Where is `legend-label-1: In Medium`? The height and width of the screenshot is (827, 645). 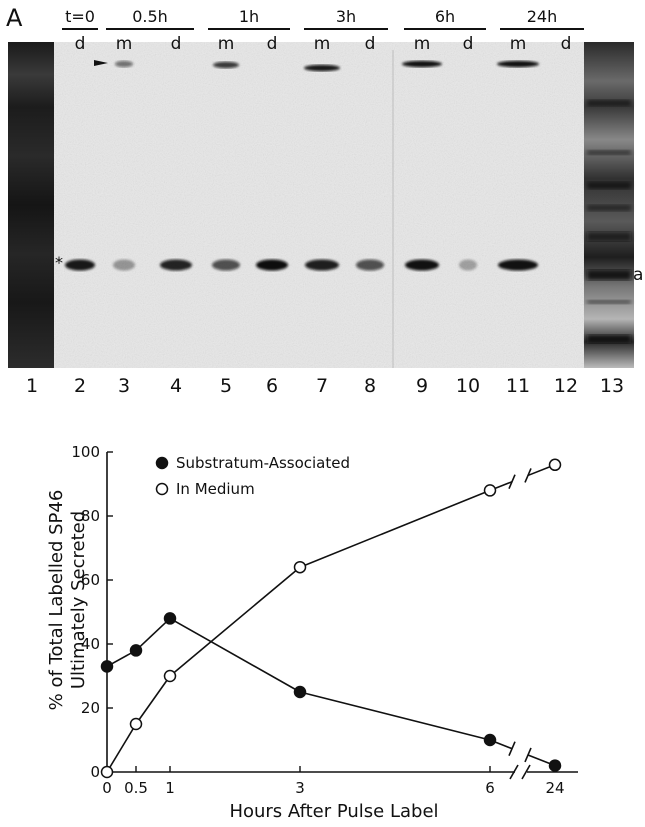 legend-label-1: In Medium is located at coordinates (215, 489).